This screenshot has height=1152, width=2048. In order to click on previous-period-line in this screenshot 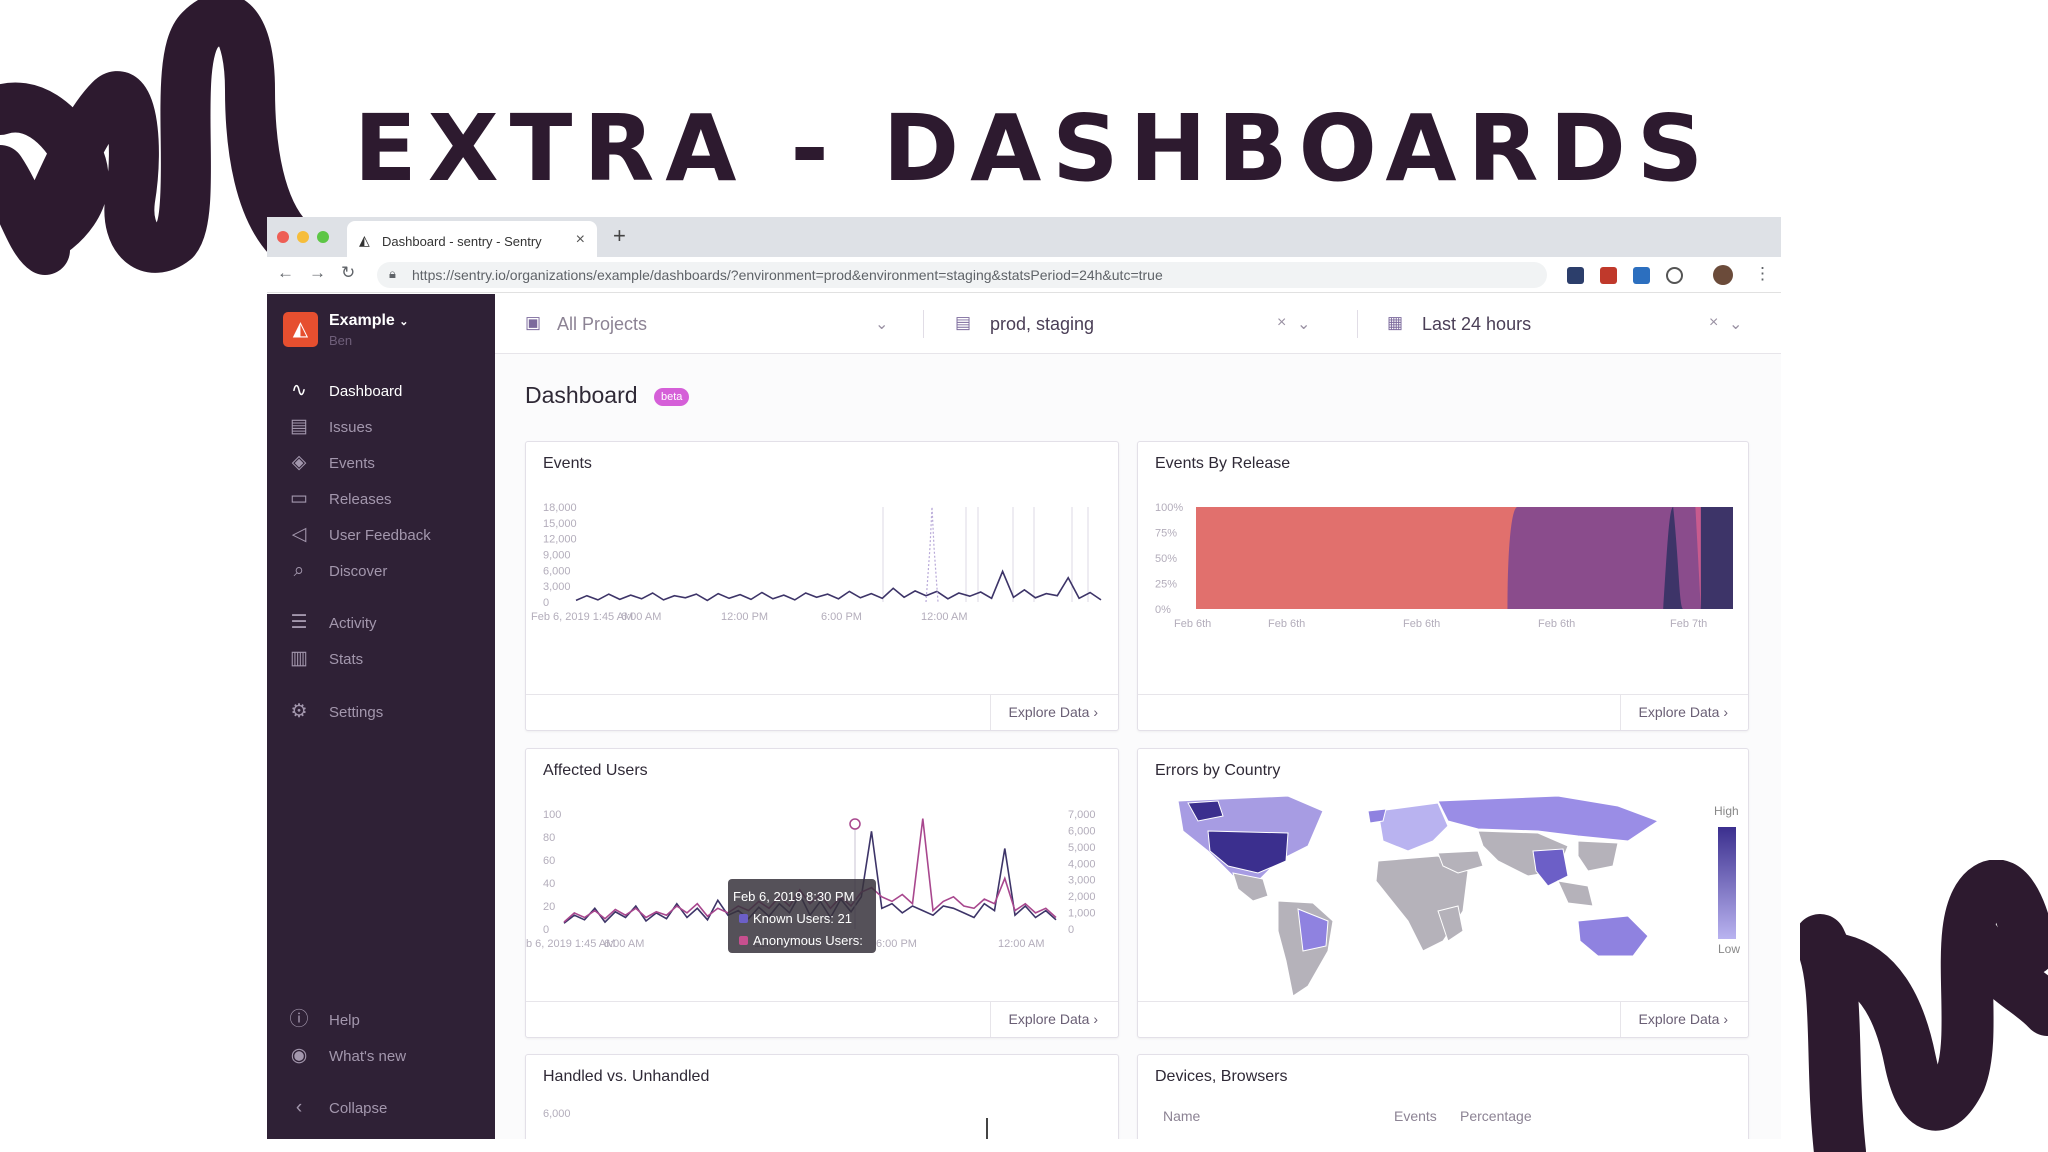, I will do `click(932, 554)`.